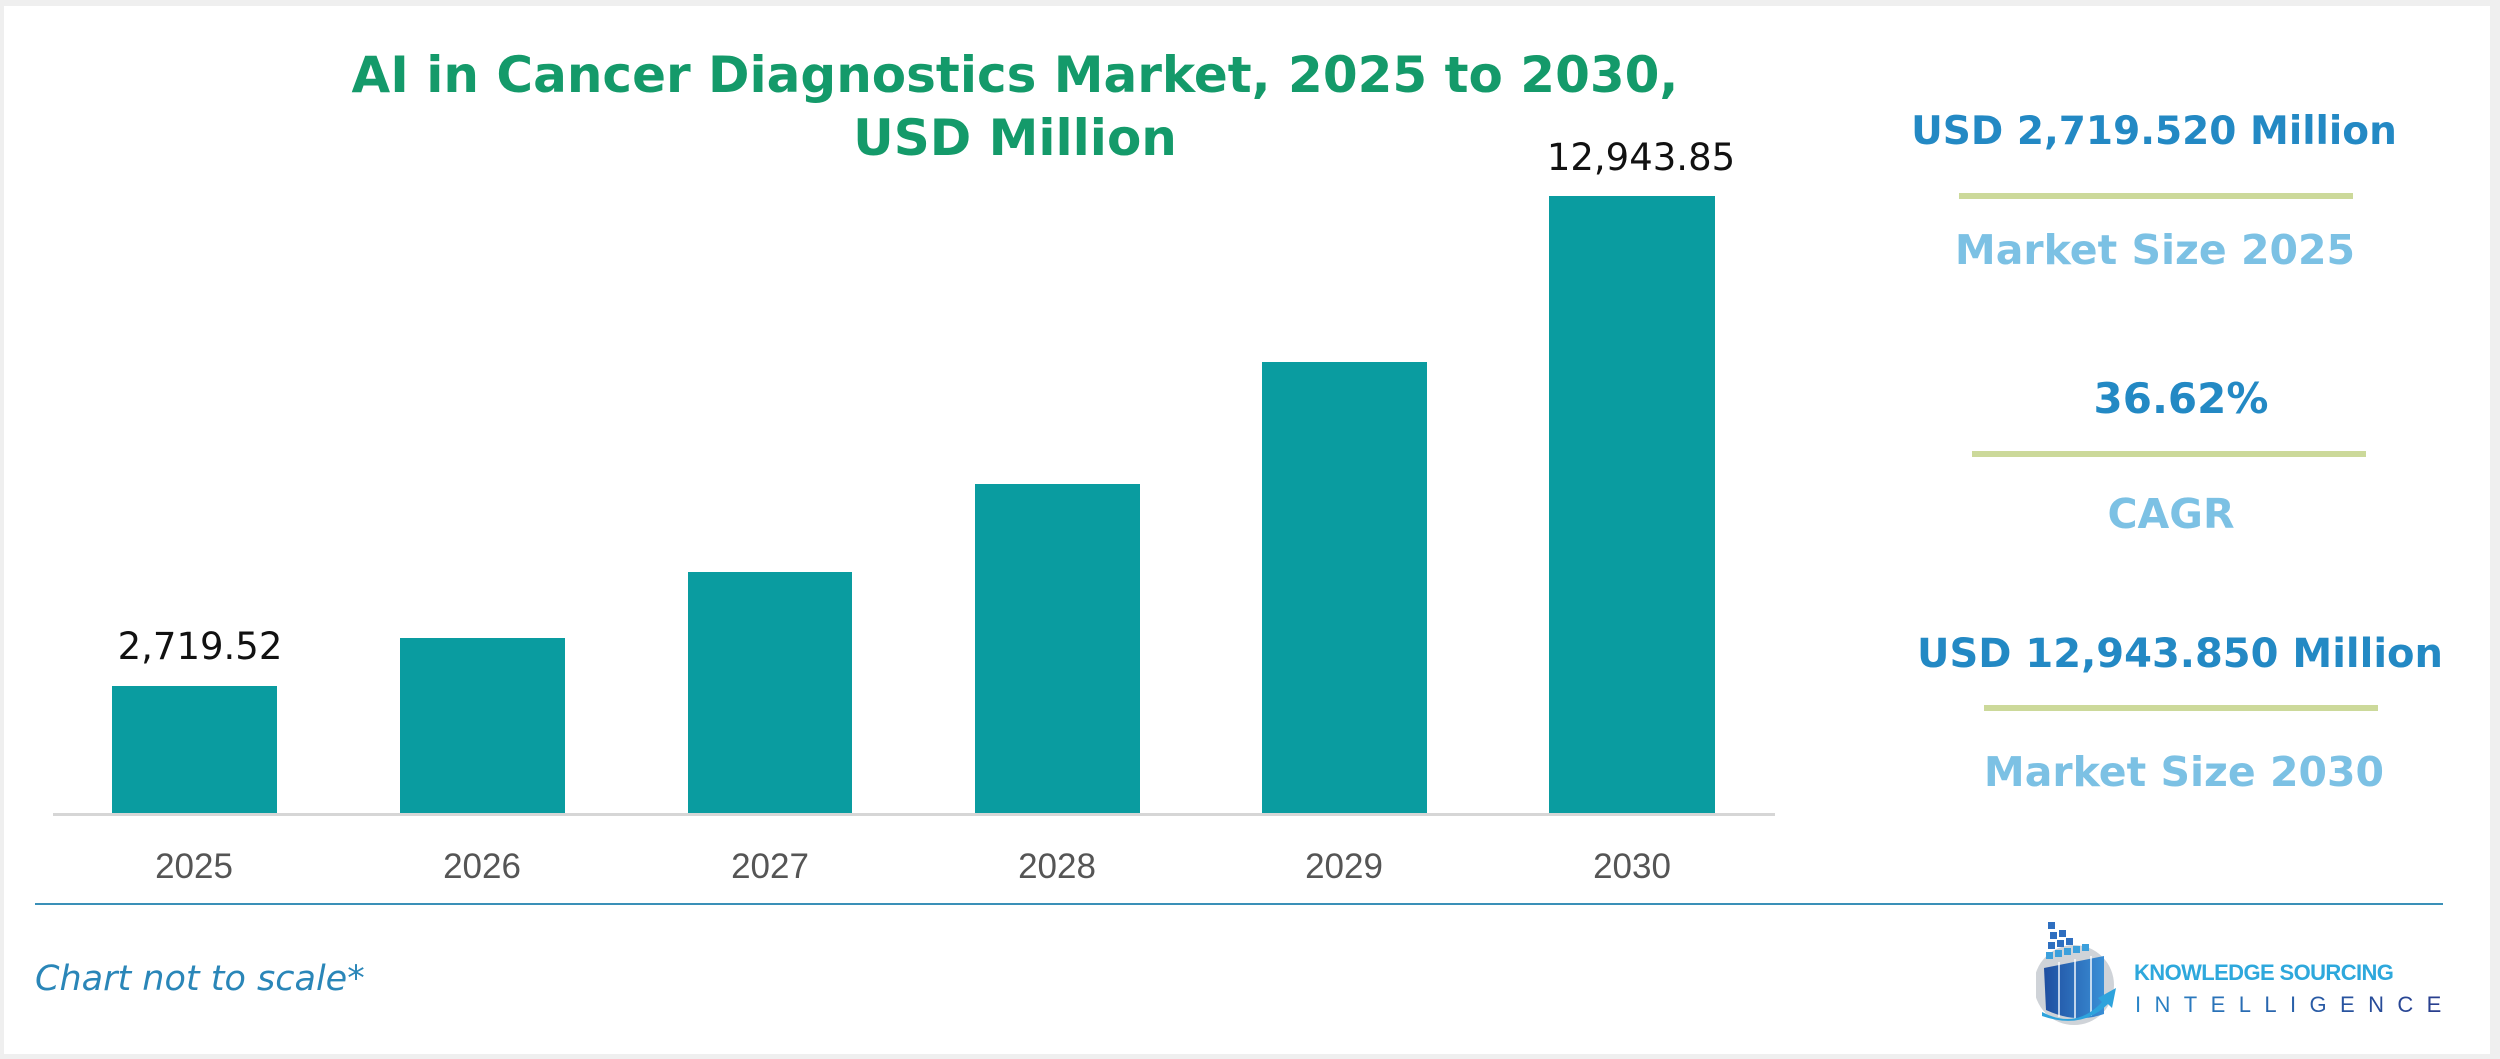  Describe the element at coordinates (2184, 772) in the screenshot. I see `stat-market-size-2030-label: Market Size 2030` at that location.